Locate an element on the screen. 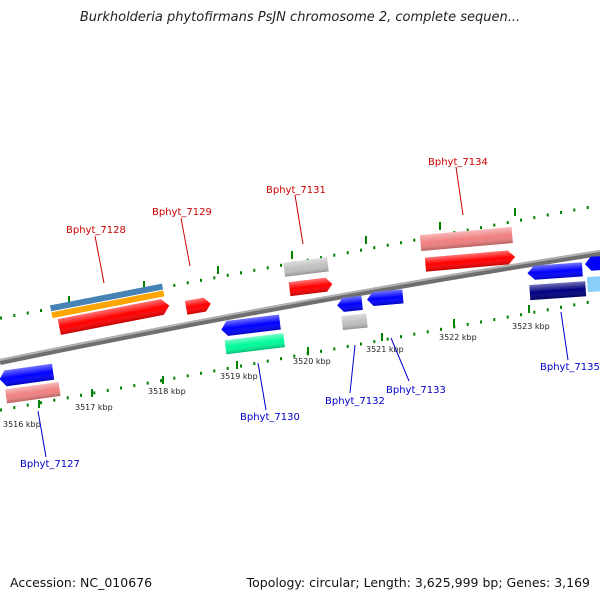 The width and height of the screenshot is (600, 600). feature-bphyt-7135-group is located at coordinates (563, 278).